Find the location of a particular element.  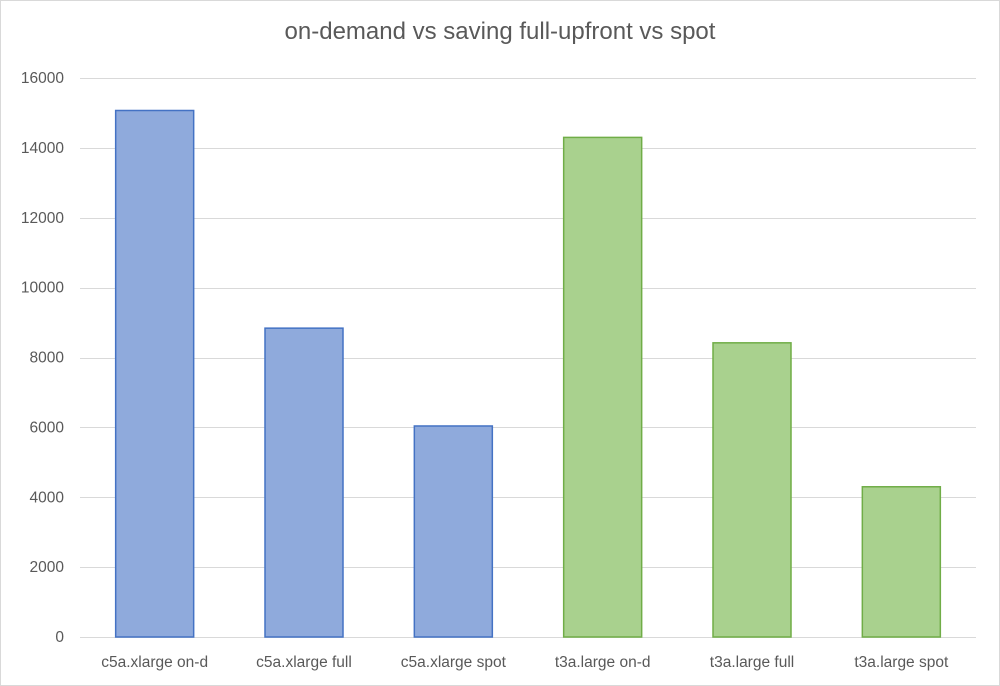

x-category-label: t3a.large full is located at coordinates (752, 662).